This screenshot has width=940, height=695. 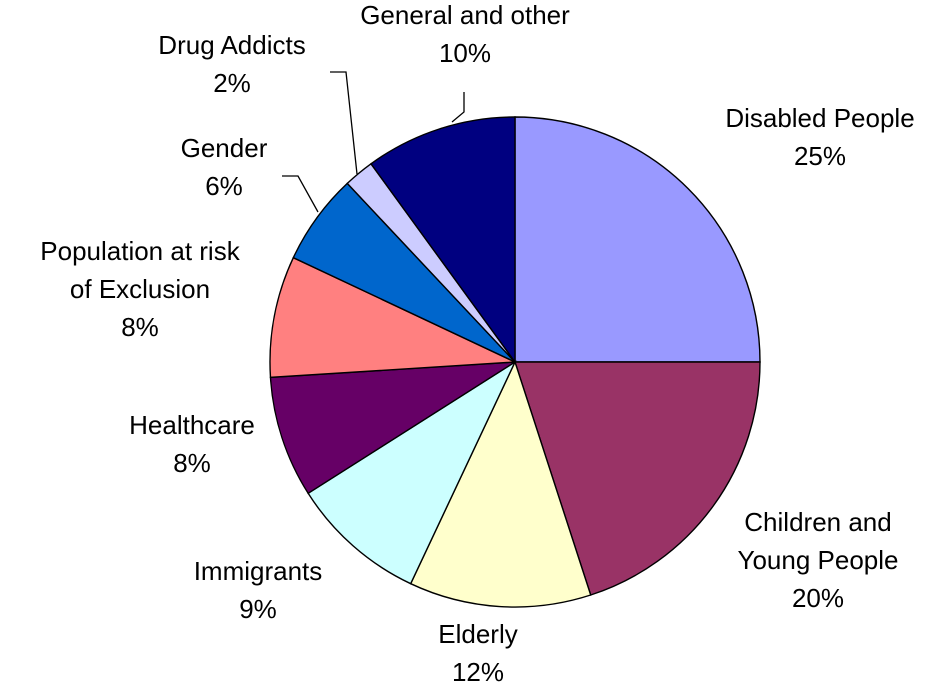 I want to click on slice-value-label: 12%, so click(x=478, y=672).